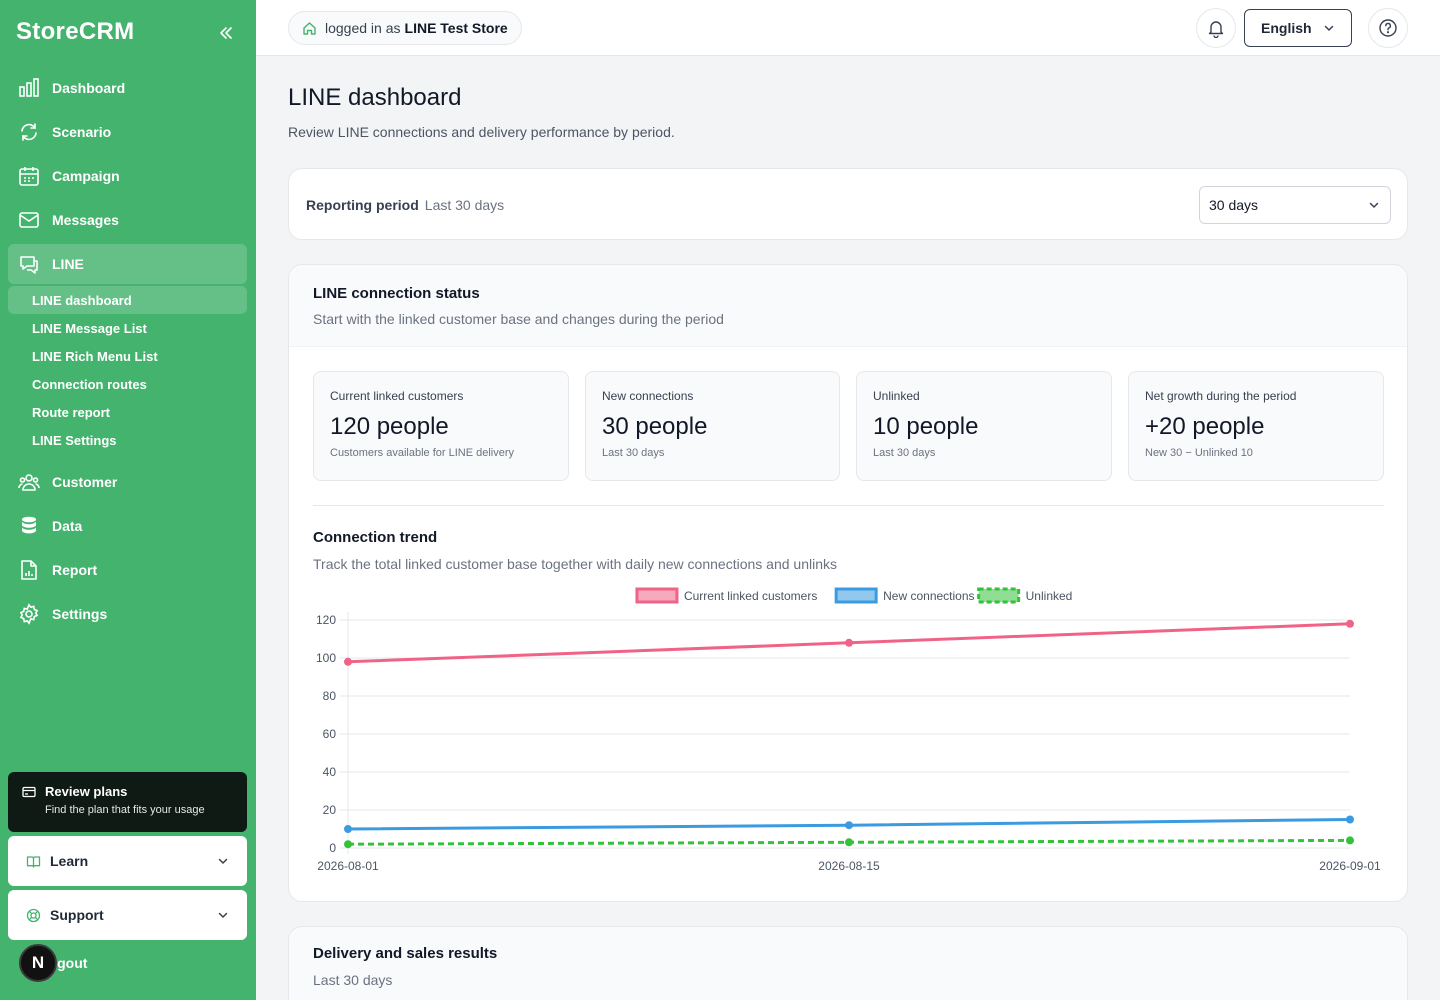 Image resolution: width=1440 pixels, height=1000 pixels. What do you see at coordinates (389, 426) in the screenshot?
I see `kpi-value: 120 people` at bounding box center [389, 426].